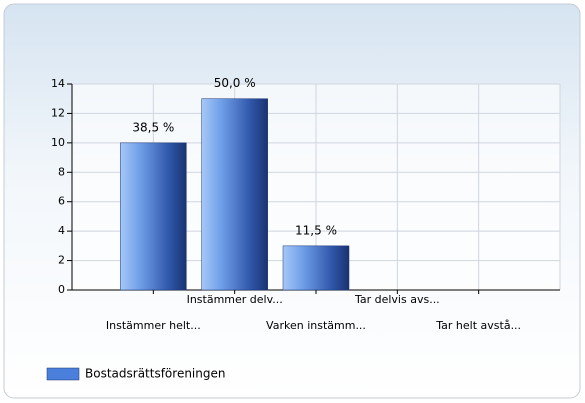 The height and width of the screenshot is (403, 585). What do you see at coordinates (61, 289) in the screenshot?
I see `y-tick-label: 0` at bounding box center [61, 289].